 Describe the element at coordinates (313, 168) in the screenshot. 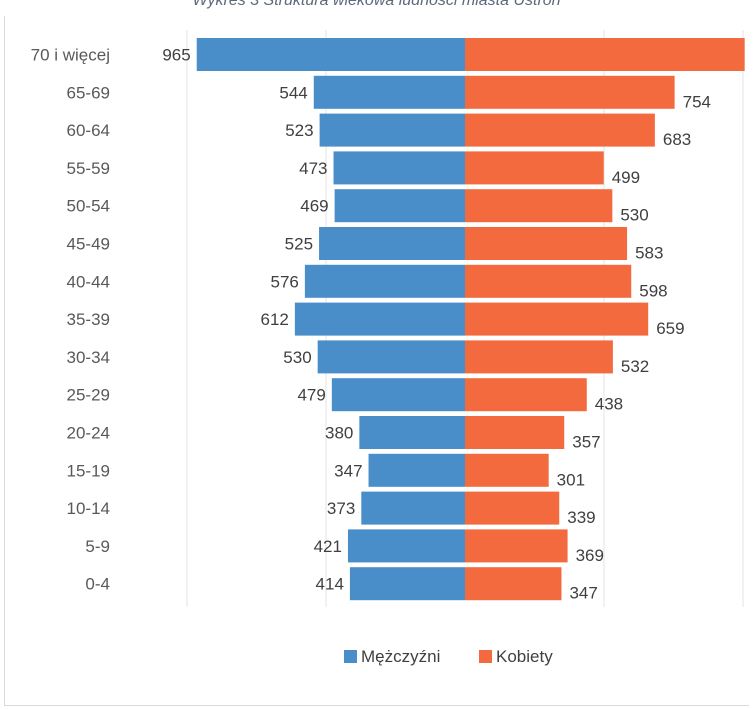

I see `data-label-men: 473` at that location.